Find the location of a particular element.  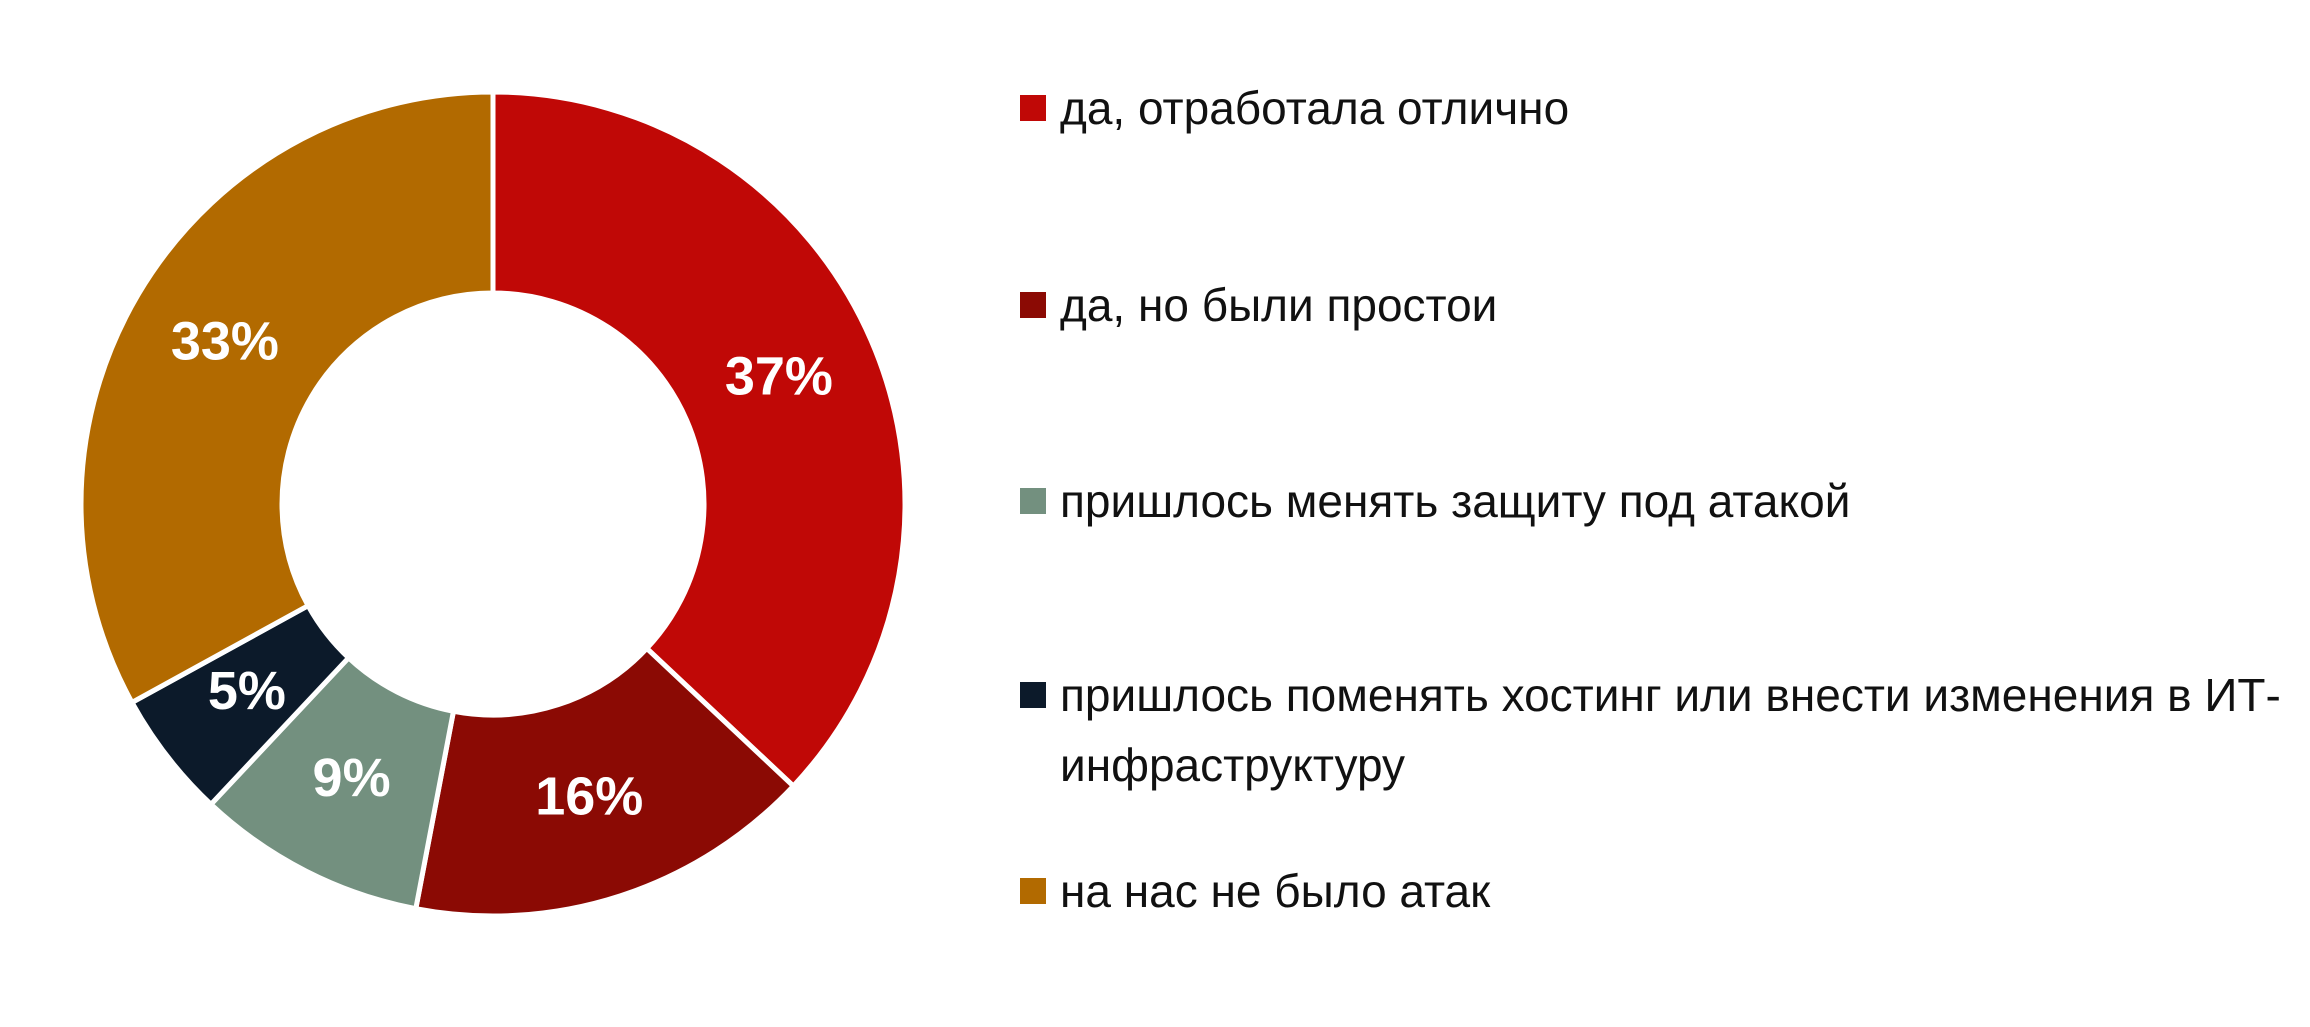

value-label: 9% is located at coordinates (352, 778).